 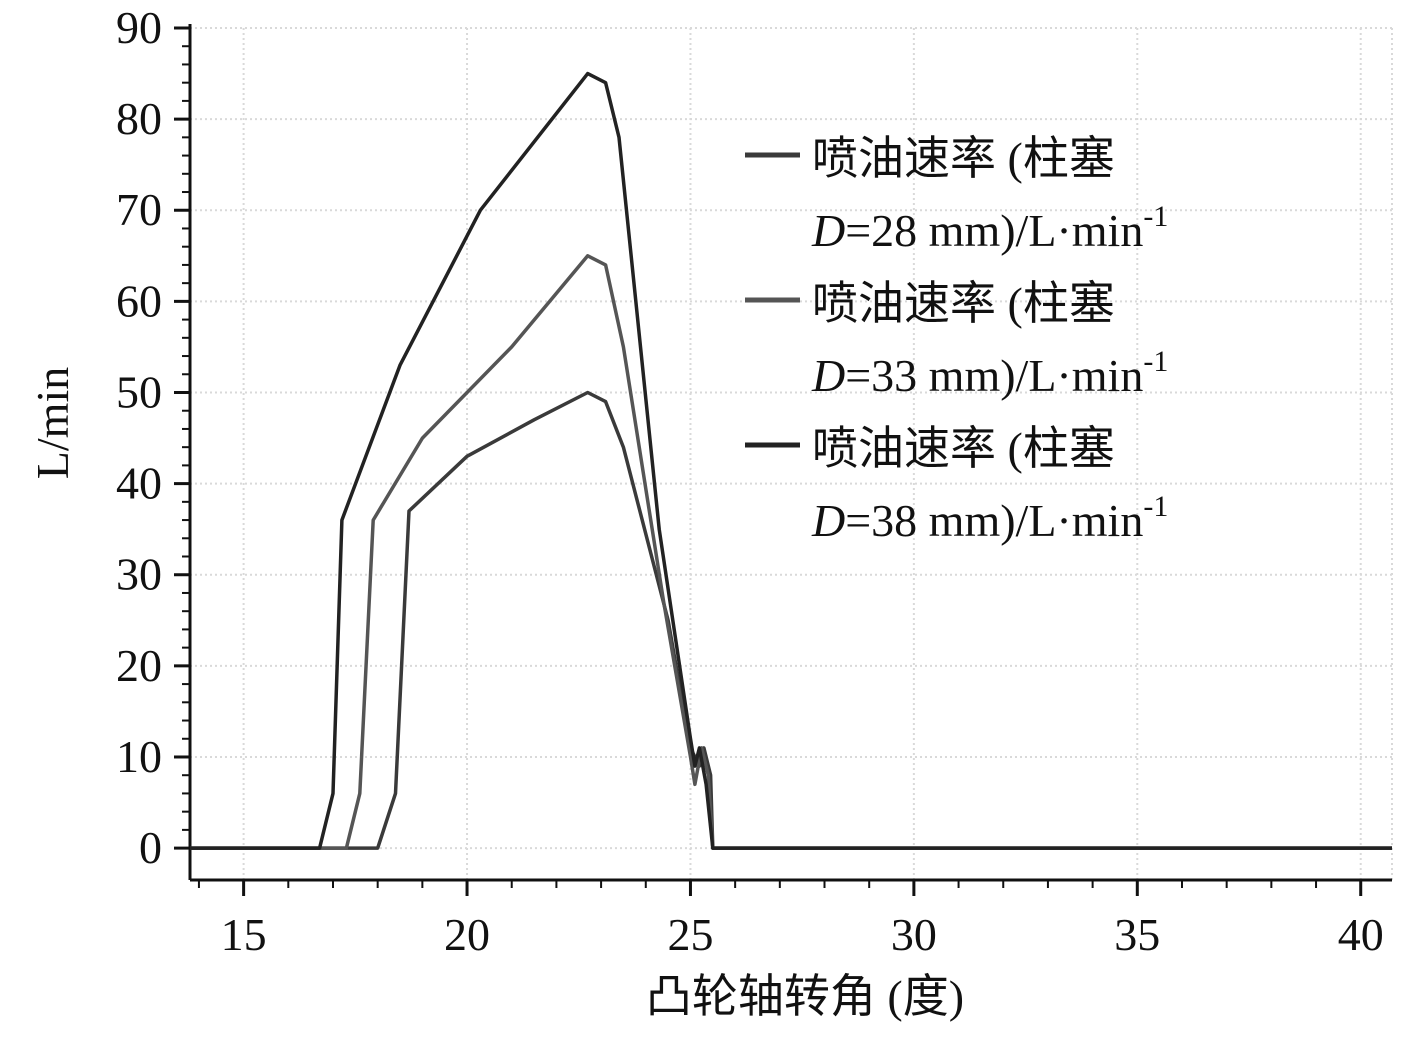 What do you see at coordinates (139, 574) in the screenshot?
I see `y-tick-label: 30` at bounding box center [139, 574].